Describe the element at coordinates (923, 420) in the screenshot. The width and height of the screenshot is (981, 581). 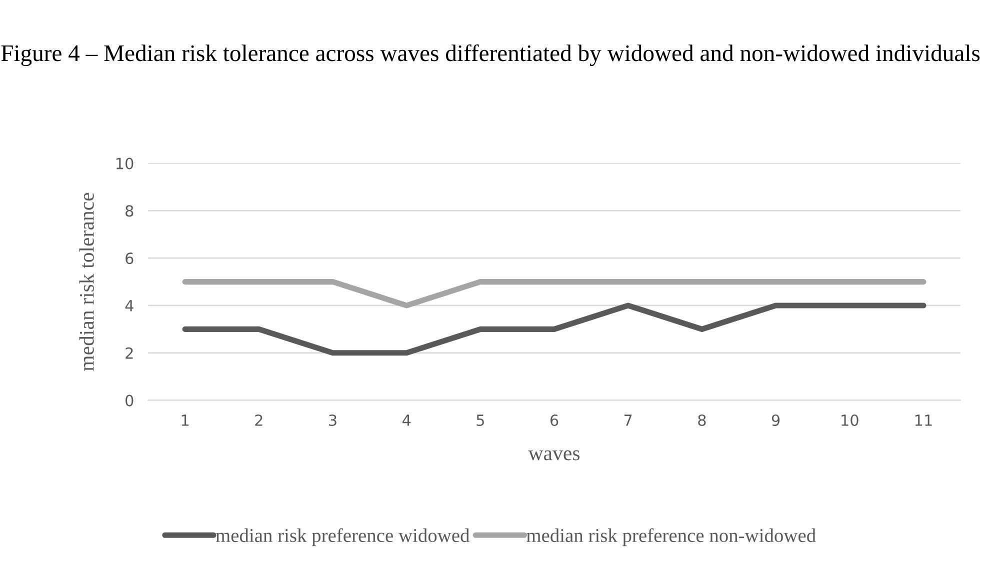
I see `x-tick-label: 11` at that location.